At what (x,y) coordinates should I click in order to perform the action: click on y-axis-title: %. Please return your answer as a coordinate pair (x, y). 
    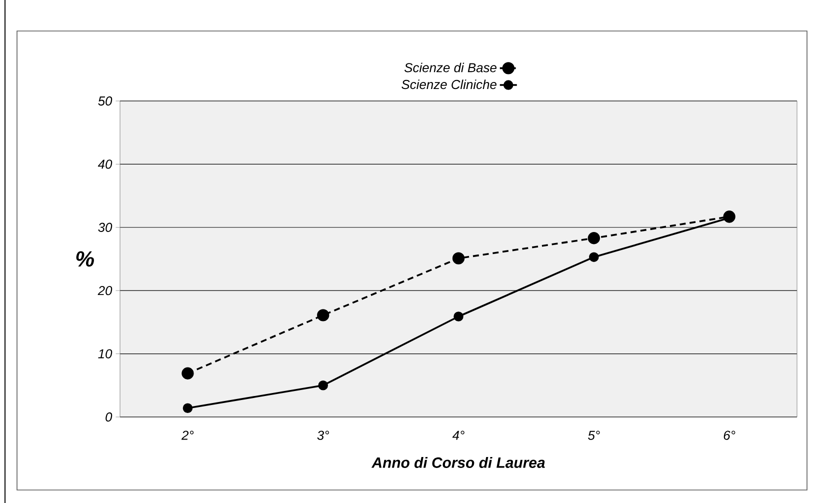
    Looking at the image, I should click on (85, 259).